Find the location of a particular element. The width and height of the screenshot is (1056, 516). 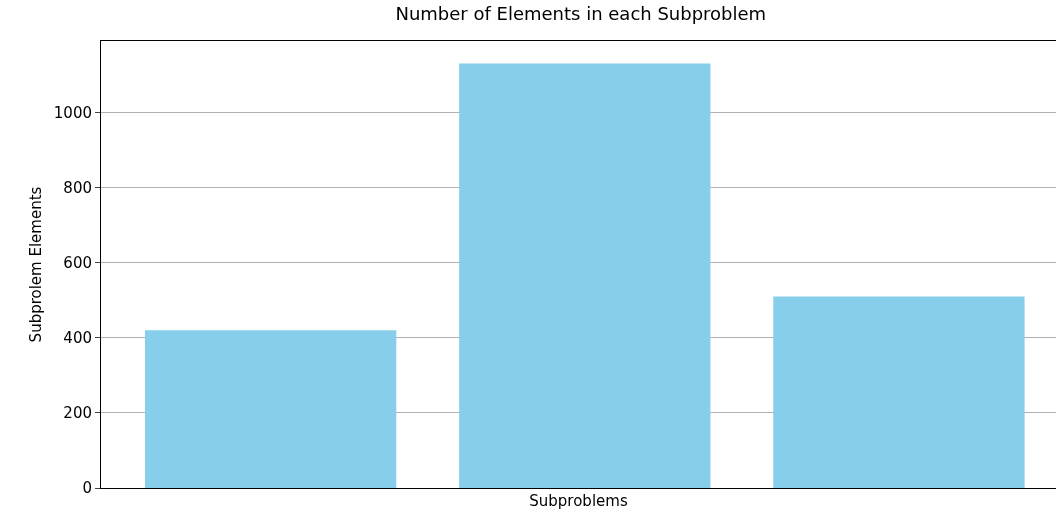

y-tick-label: 1000 is located at coordinates (72, 112).